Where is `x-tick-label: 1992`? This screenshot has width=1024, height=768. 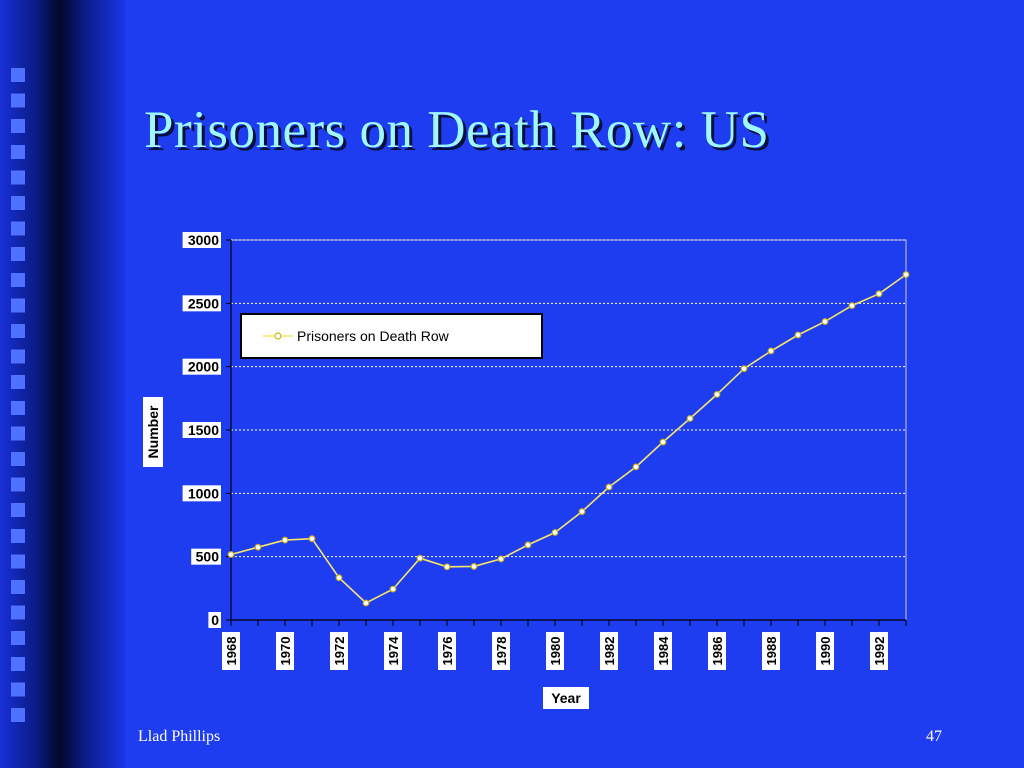
x-tick-label: 1992 is located at coordinates (879, 651).